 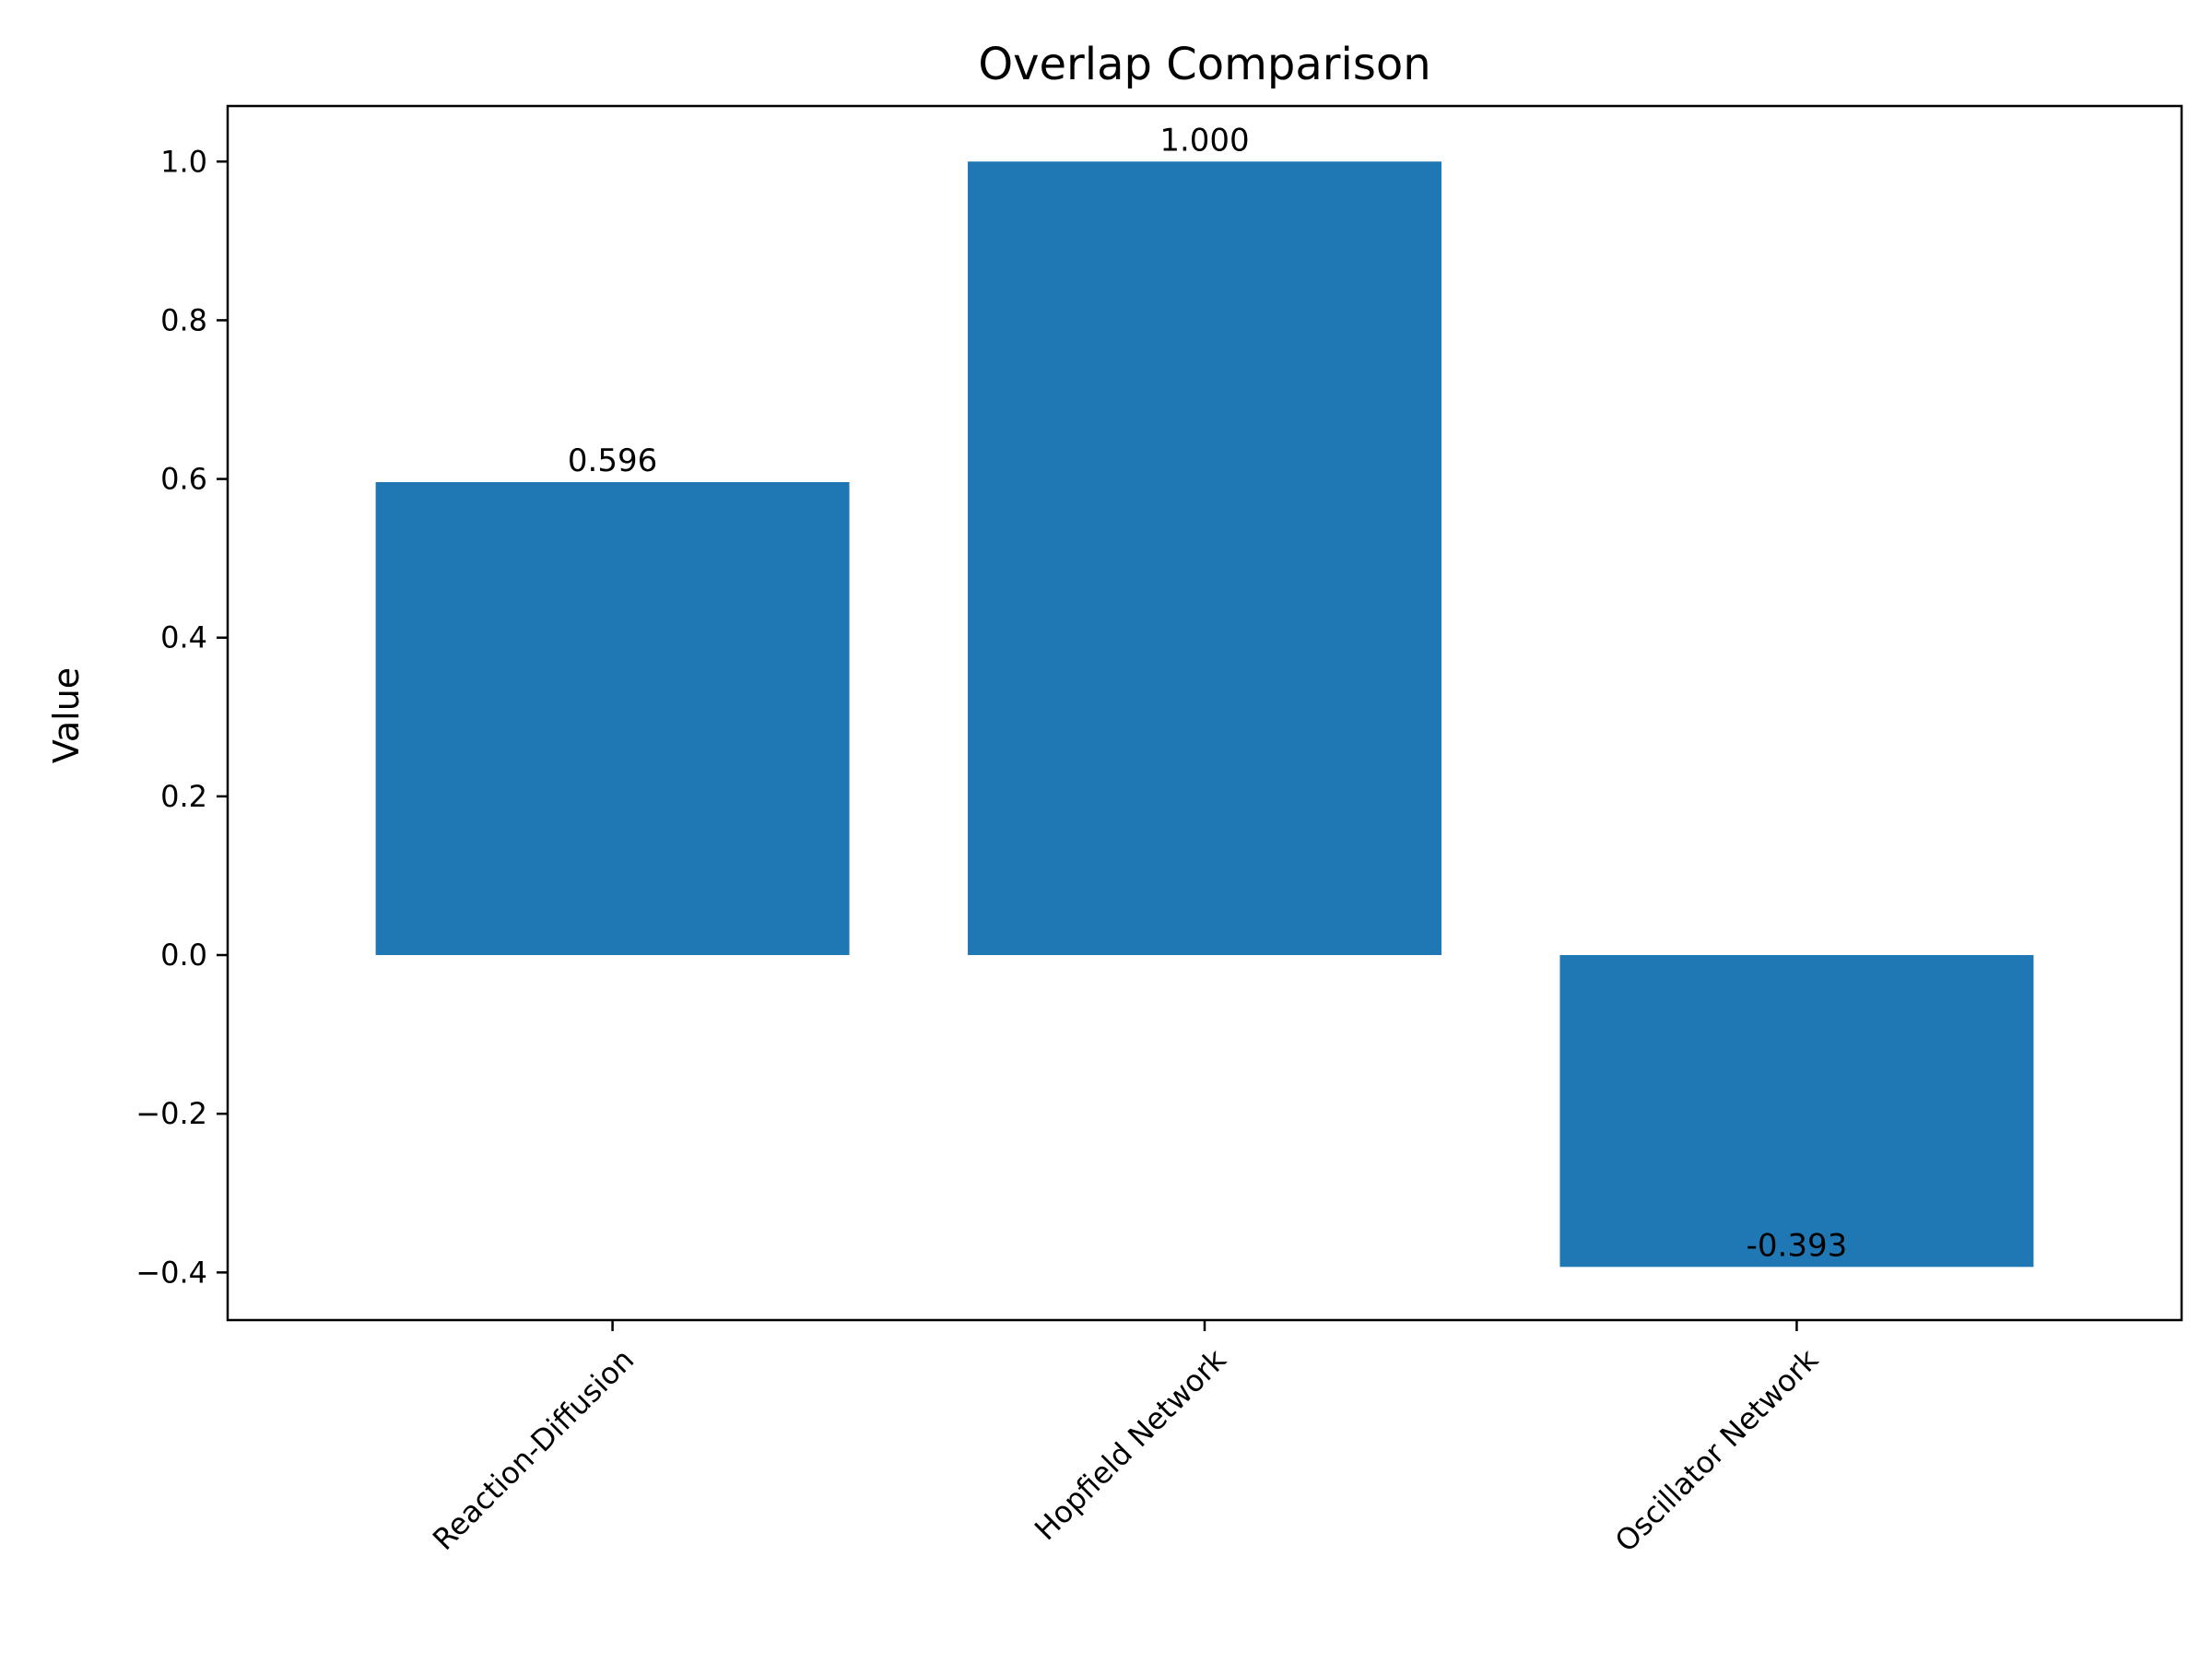 What do you see at coordinates (183, 637) in the screenshot?
I see `y-tick-label: 0.4` at bounding box center [183, 637].